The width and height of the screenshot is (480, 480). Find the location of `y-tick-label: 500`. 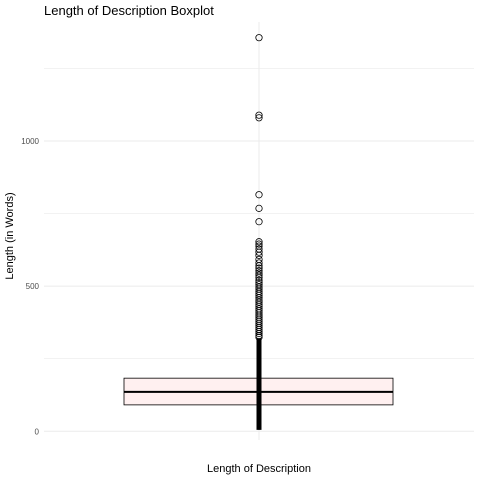

y-tick-label: 500 is located at coordinates (33, 286).